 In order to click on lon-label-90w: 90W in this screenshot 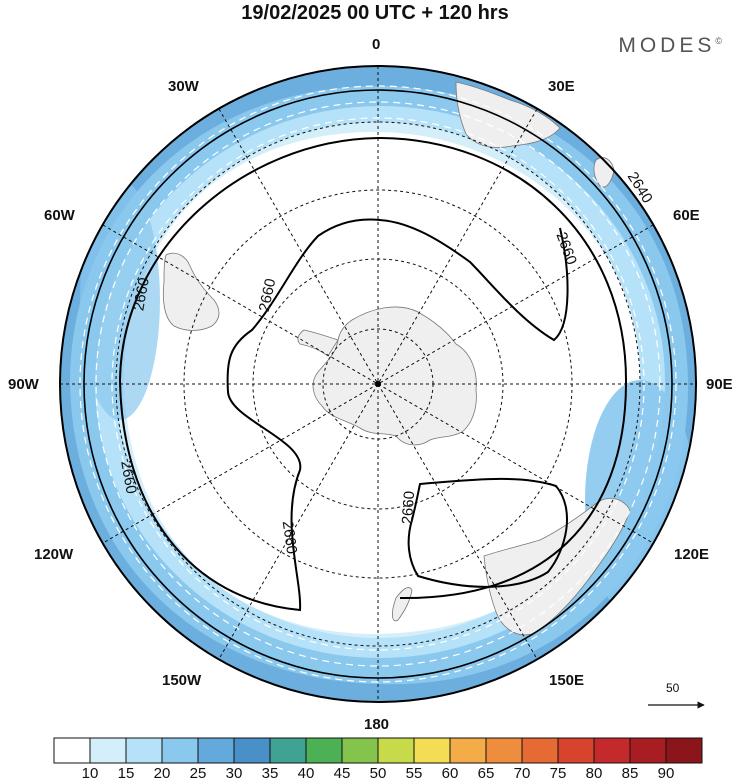, I will do `click(23, 384)`.